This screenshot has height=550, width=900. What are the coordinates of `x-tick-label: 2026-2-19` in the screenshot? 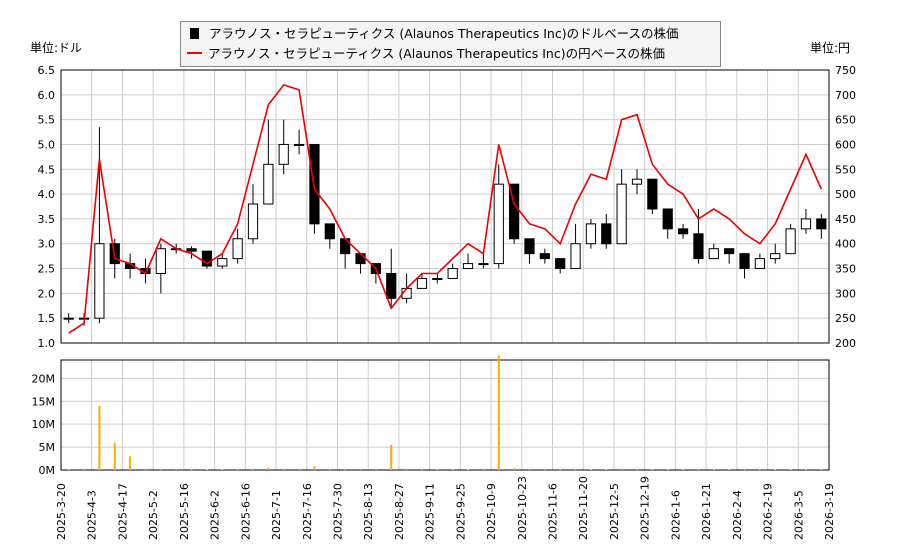 It's located at (768, 511).